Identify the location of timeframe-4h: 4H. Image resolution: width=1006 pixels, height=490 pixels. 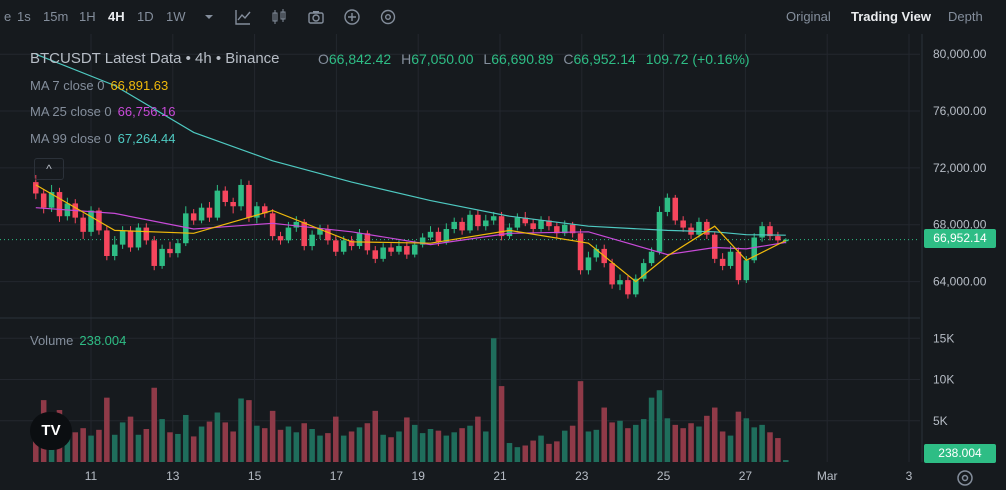
(116, 16).